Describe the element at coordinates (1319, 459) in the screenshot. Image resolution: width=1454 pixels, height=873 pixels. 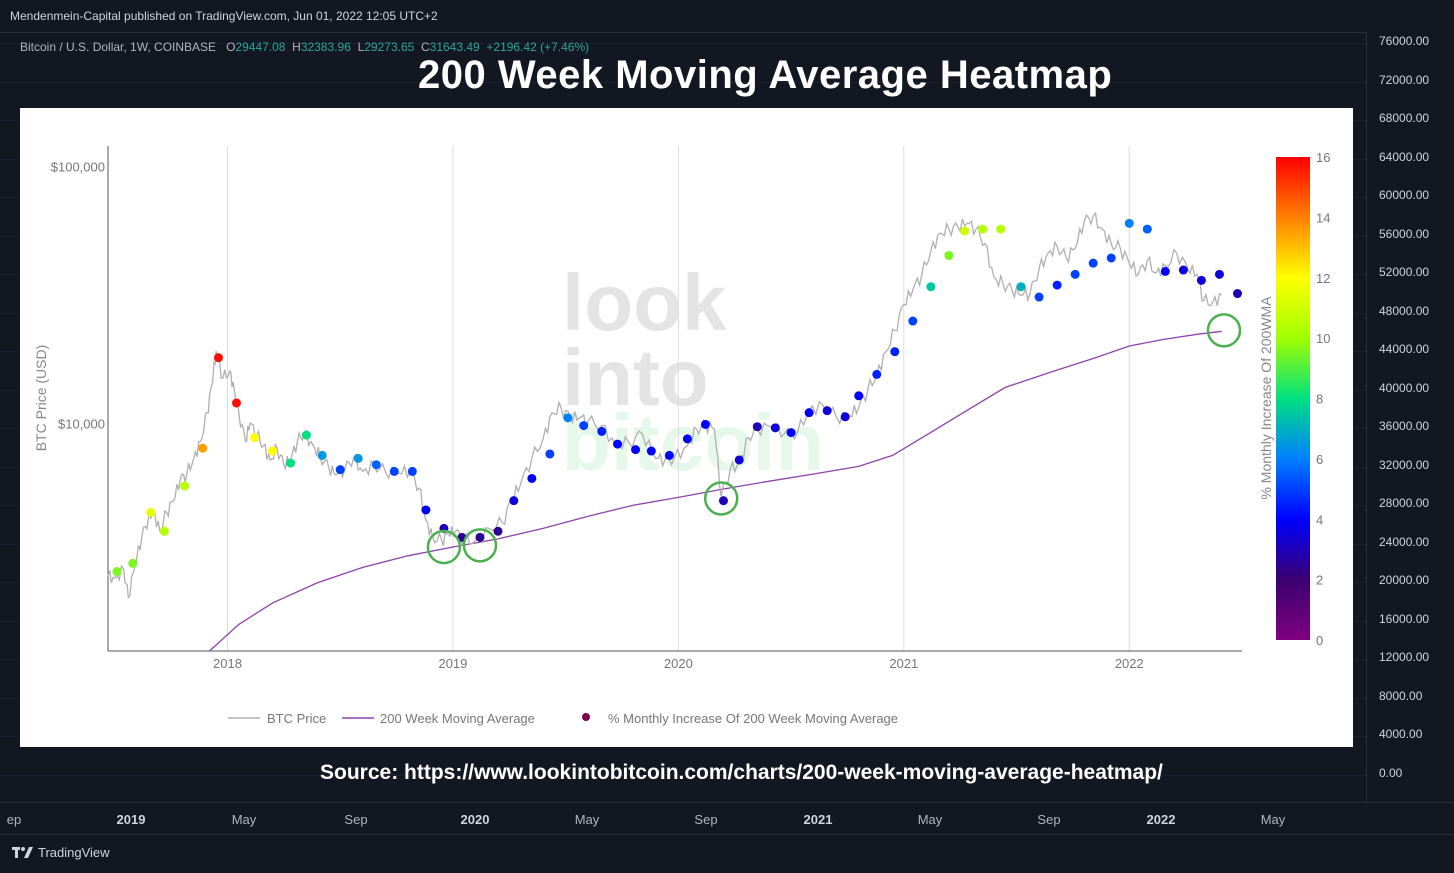
I see `colorbar-tick: 6` at that location.